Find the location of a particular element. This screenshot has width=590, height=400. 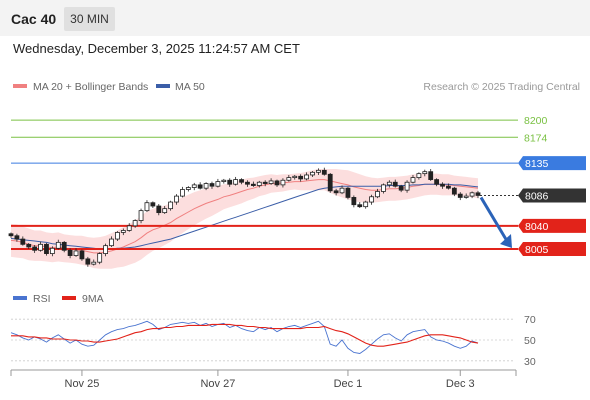

rsi-legend-label: RSI is located at coordinates (42, 299).